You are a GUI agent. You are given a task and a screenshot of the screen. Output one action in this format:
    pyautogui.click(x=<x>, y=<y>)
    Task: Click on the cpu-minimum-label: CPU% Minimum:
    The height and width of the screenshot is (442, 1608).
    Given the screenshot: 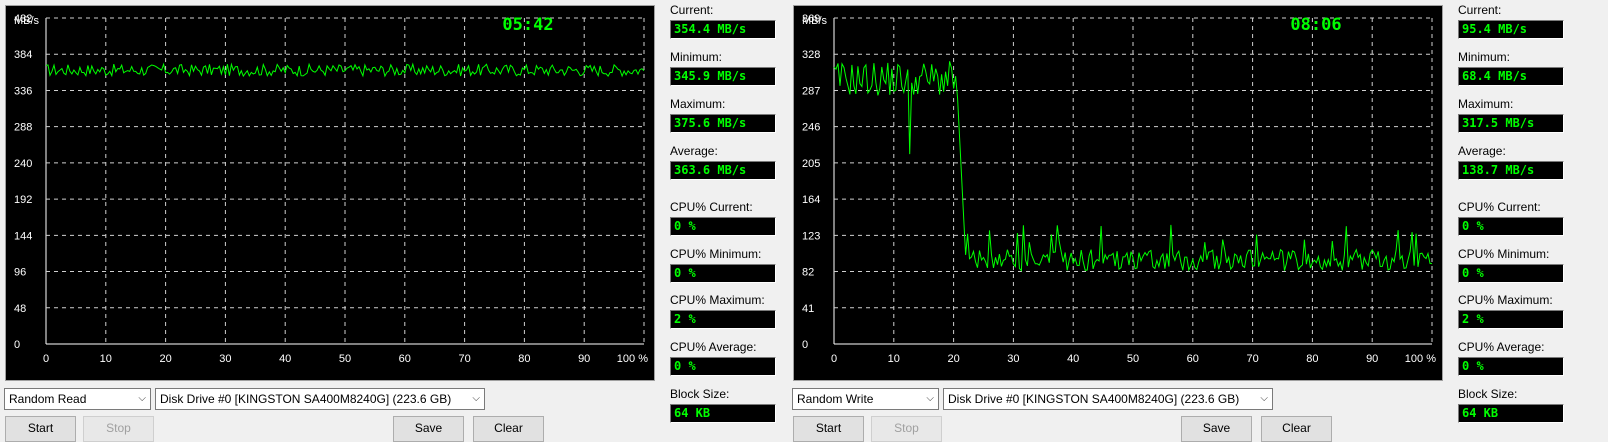 What is the action you would take?
    pyautogui.click(x=1504, y=254)
    